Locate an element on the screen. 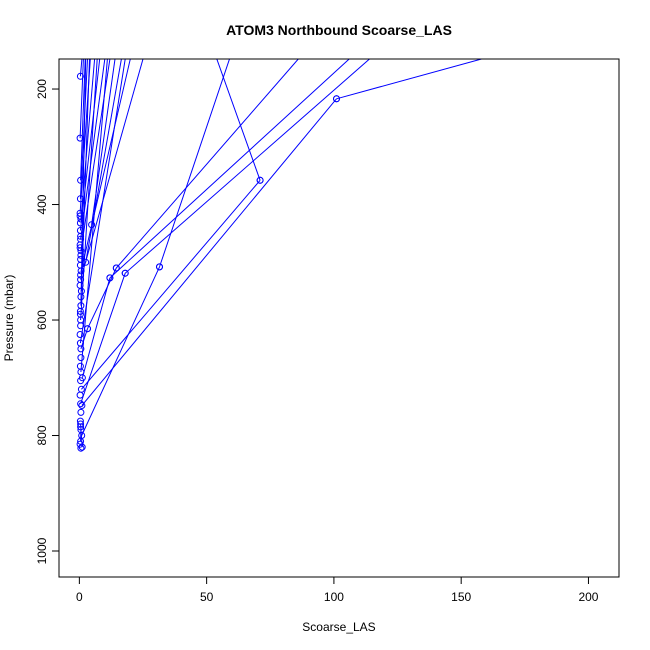  x-tick-label: 200 is located at coordinates (588, 597).